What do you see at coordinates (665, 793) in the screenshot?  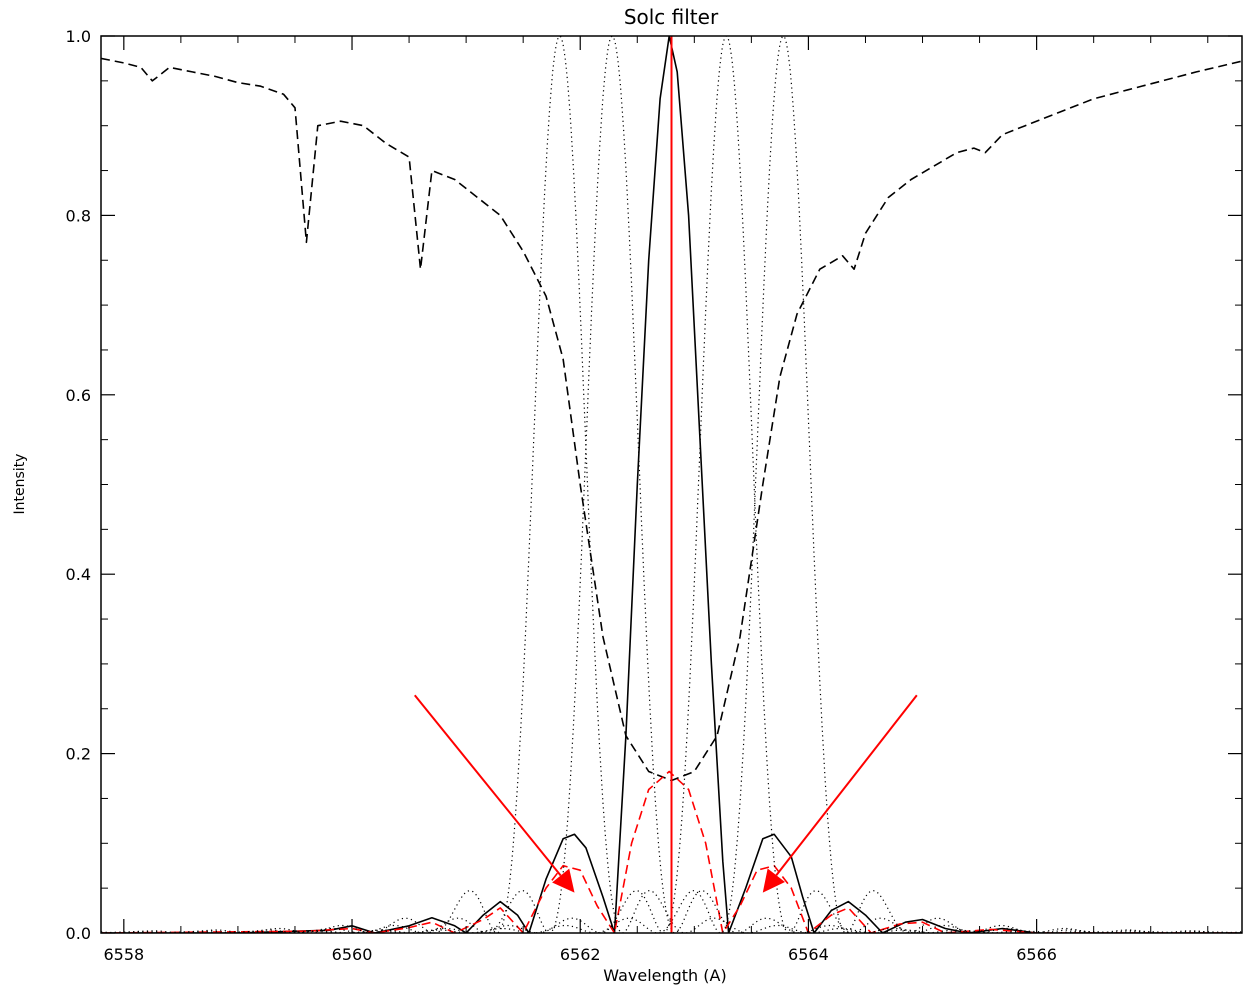 I see `annotation-layer` at bounding box center [665, 793].